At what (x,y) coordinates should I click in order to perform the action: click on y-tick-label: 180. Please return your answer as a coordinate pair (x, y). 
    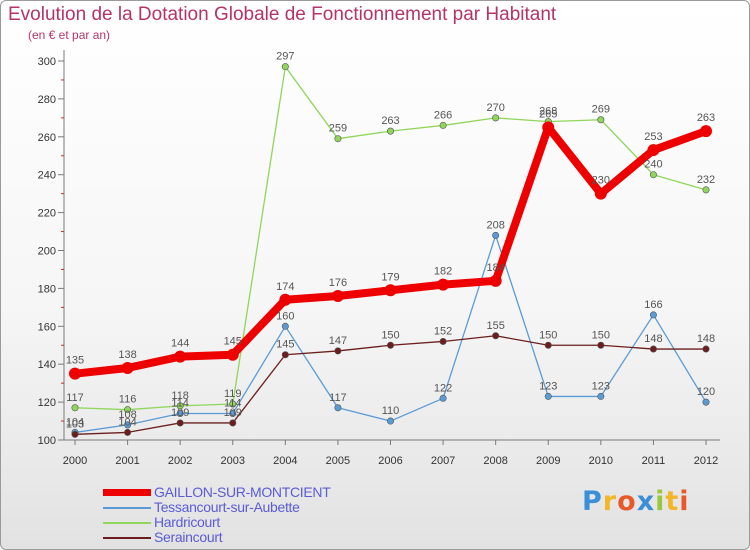
    Looking at the image, I should click on (47, 289).